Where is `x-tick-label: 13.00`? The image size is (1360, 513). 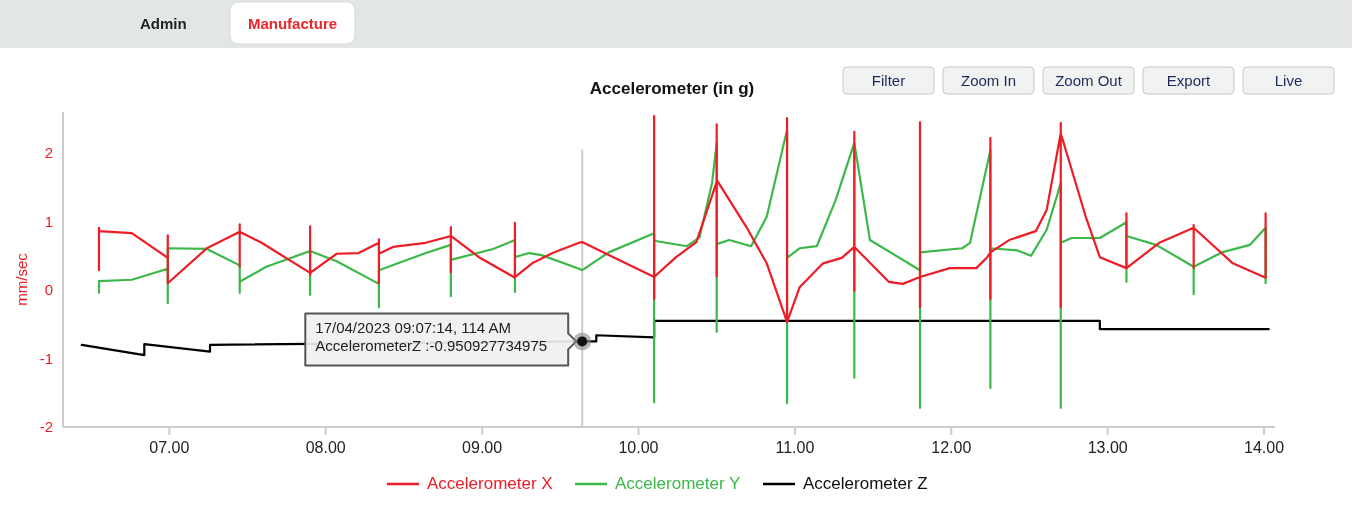 x-tick-label: 13.00 is located at coordinates (1107, 447).